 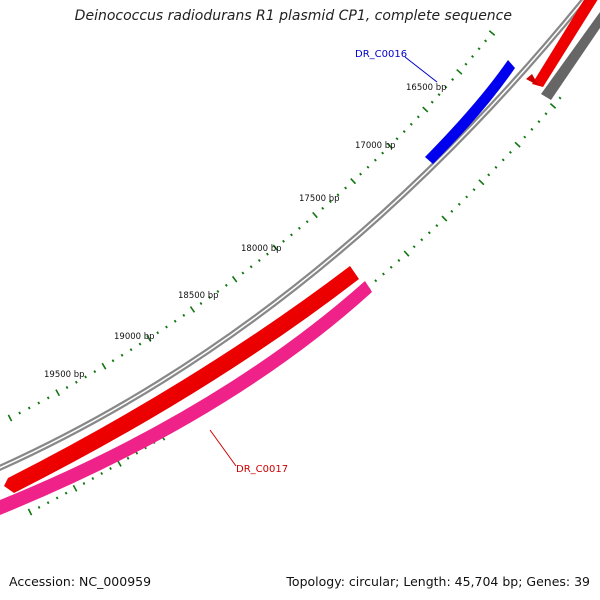 What do you see at coordinates (470, 112) in the screenshot?
I see `gene-DR_C0016` at bounding box center [470, 112].